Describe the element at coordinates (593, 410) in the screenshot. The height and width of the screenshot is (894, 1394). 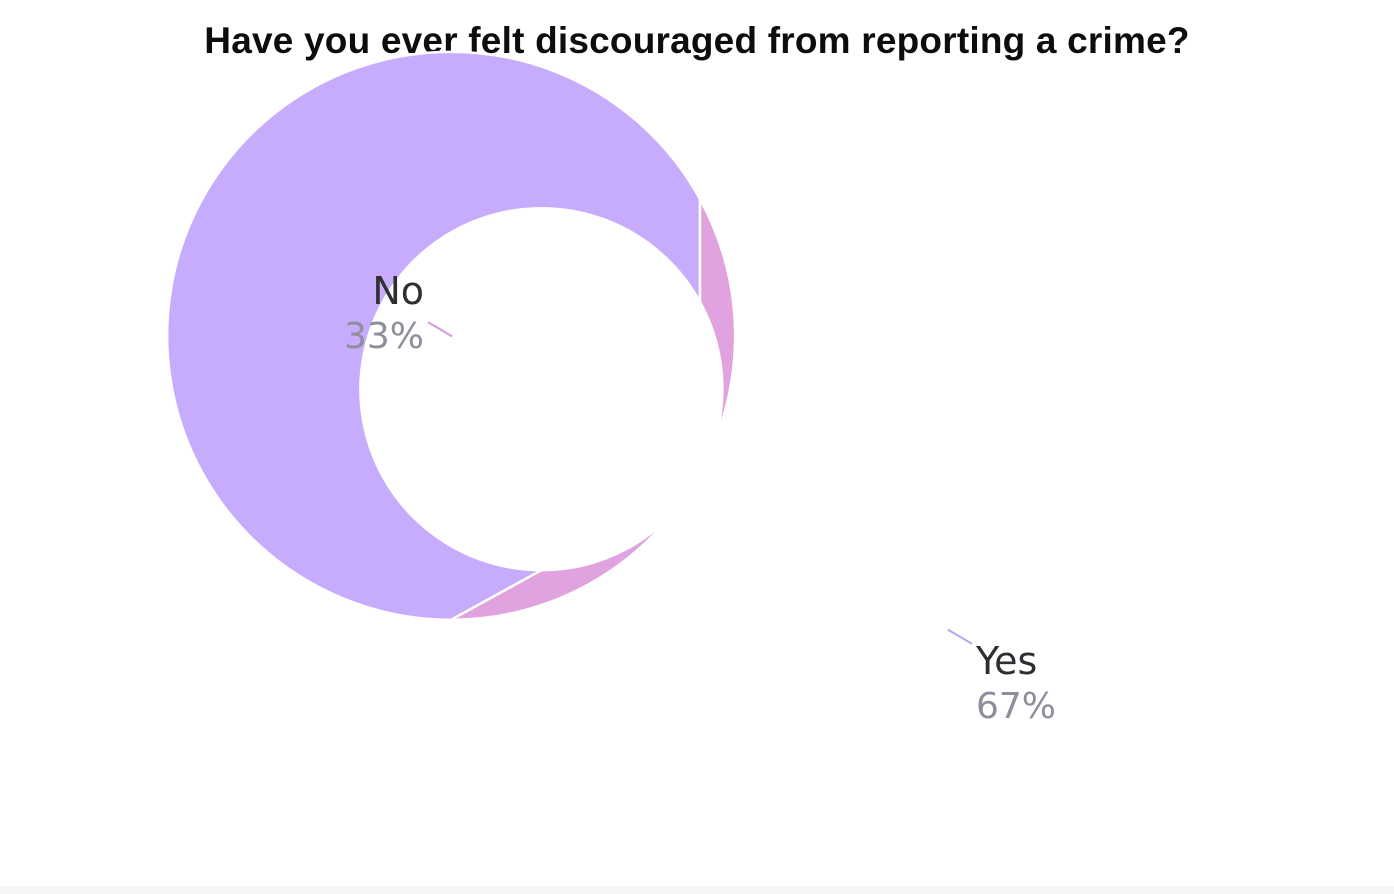
I see `slice-no` at that location.